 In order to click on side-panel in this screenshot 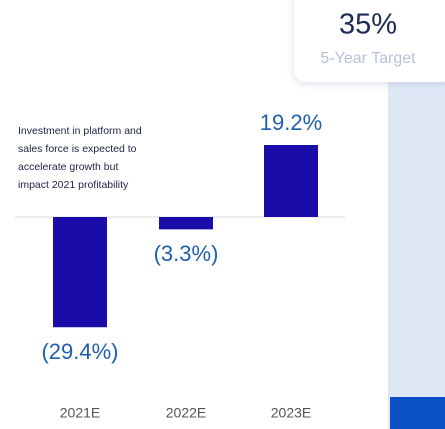, I will do `click(416, 244)`.